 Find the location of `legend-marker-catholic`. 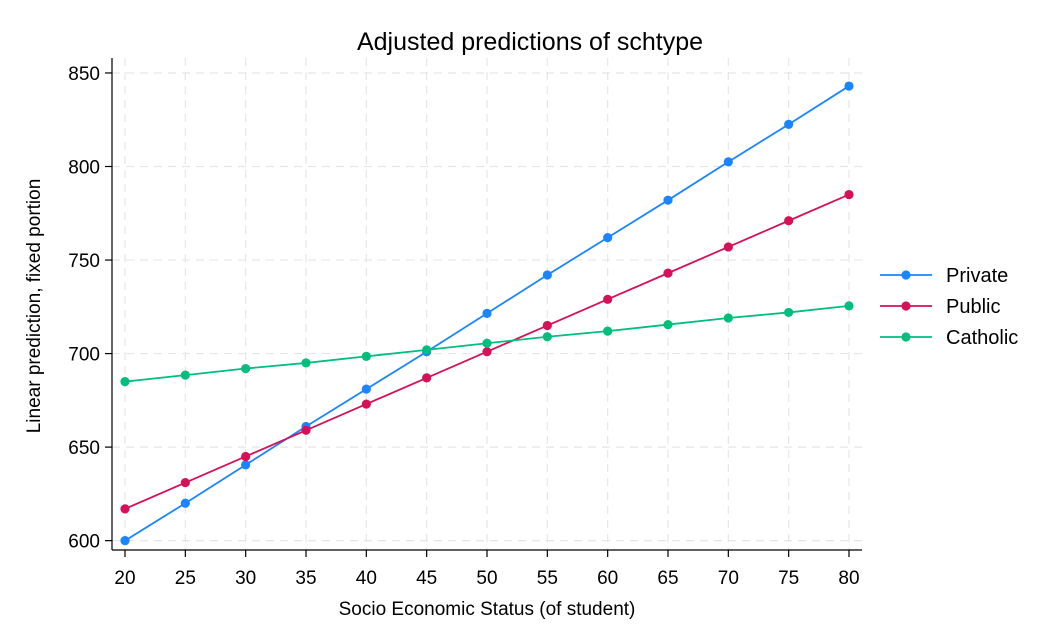

legend-marker-catholic is located at coordinates (906, 337).